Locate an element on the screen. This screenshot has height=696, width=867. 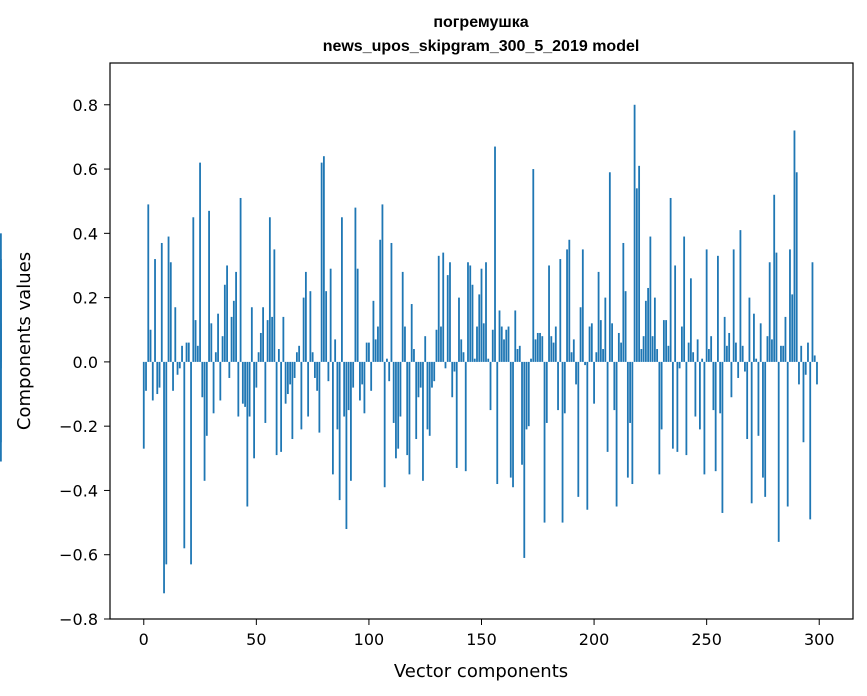
x-tick-label: 300 is located at coordinates (819, 639).